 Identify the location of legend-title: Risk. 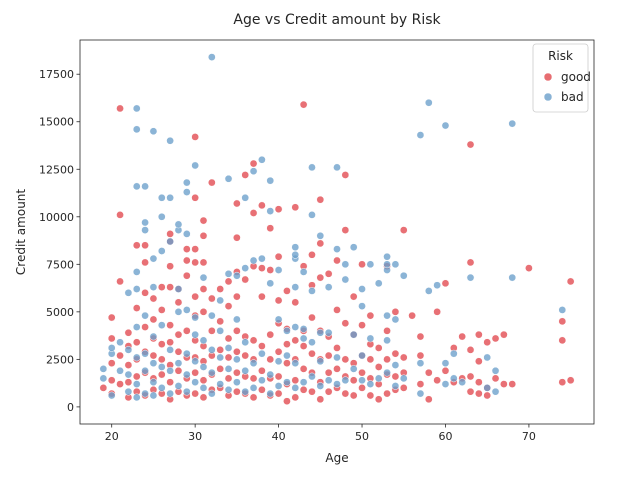
(560, 56).